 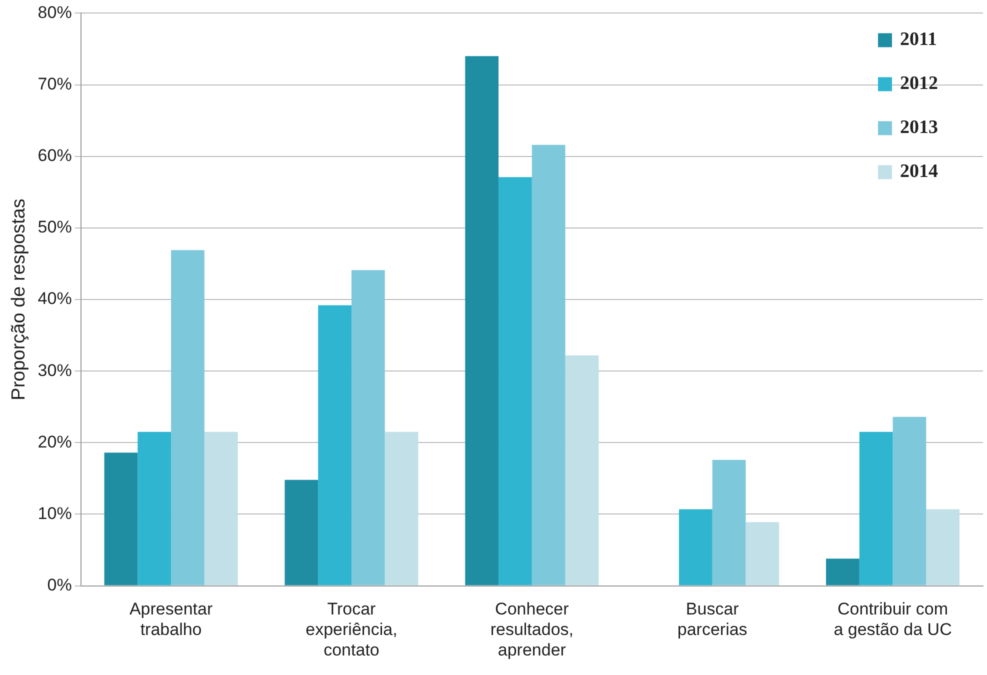 What do you see at coordinates (919, 171) in the screenshot?
I see `legend-label: 2014` at bounding box center [919, 171].